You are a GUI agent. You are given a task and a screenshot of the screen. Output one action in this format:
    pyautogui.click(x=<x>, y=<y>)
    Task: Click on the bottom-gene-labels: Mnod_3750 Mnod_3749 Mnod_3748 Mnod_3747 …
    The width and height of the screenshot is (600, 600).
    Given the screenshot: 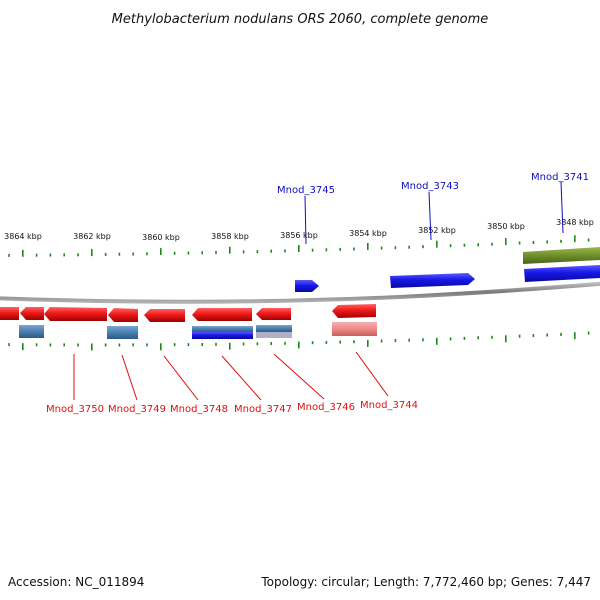 What is the action you would take?
    pyautogui.click(x=232, y=383)
    